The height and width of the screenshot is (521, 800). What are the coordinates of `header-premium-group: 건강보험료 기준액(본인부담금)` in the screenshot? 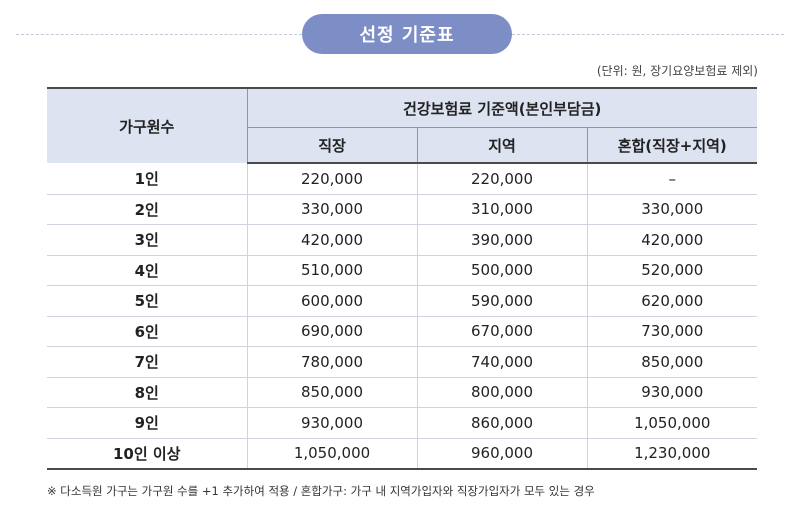 It's located at (502, 107).